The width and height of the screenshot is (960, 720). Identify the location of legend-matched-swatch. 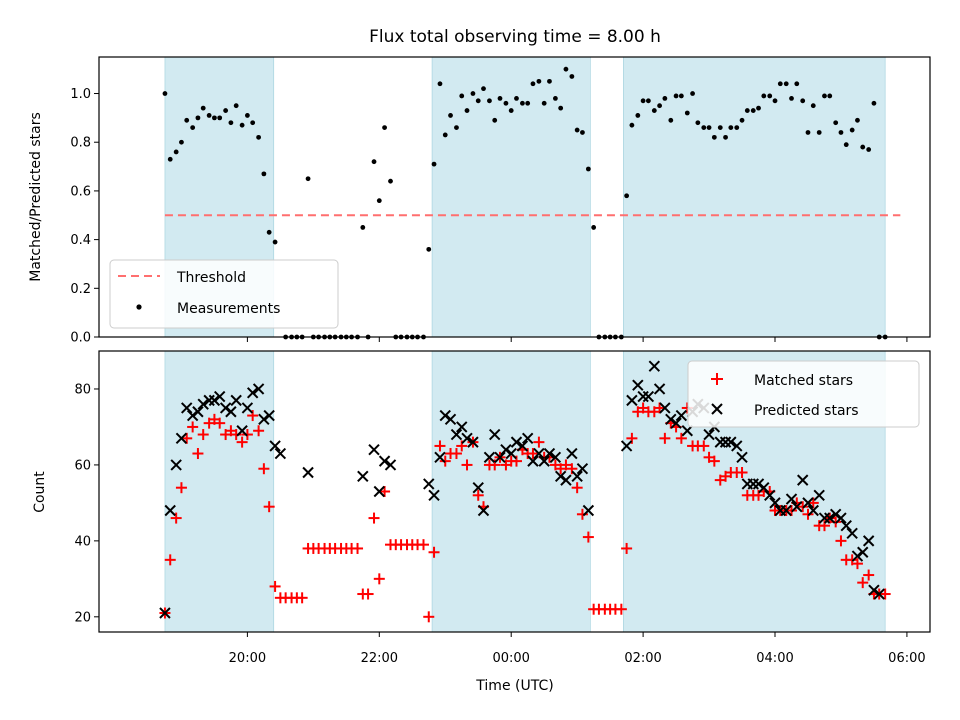
(717, 379).